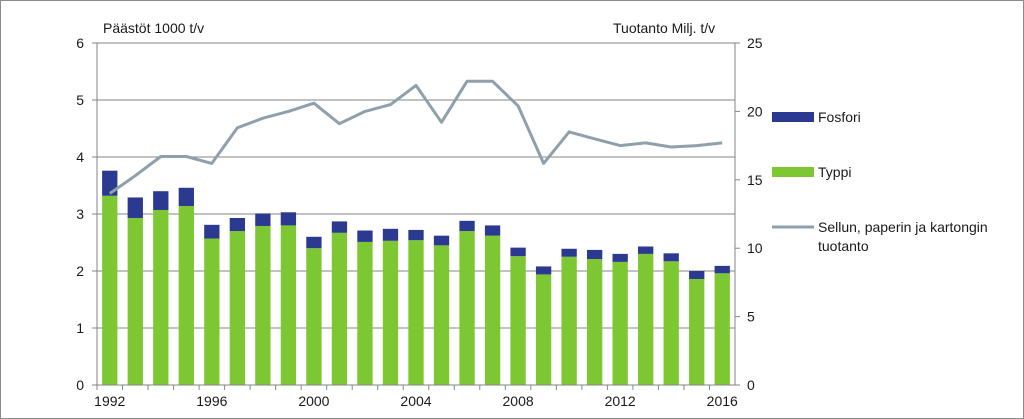 This screenshot has width=1024, height=419. What do you see at coordinates (664, 28) in the screenshot?
I see `right-axis-title: Tuotanto Milj. t/v` at bounding box center [664, 28].